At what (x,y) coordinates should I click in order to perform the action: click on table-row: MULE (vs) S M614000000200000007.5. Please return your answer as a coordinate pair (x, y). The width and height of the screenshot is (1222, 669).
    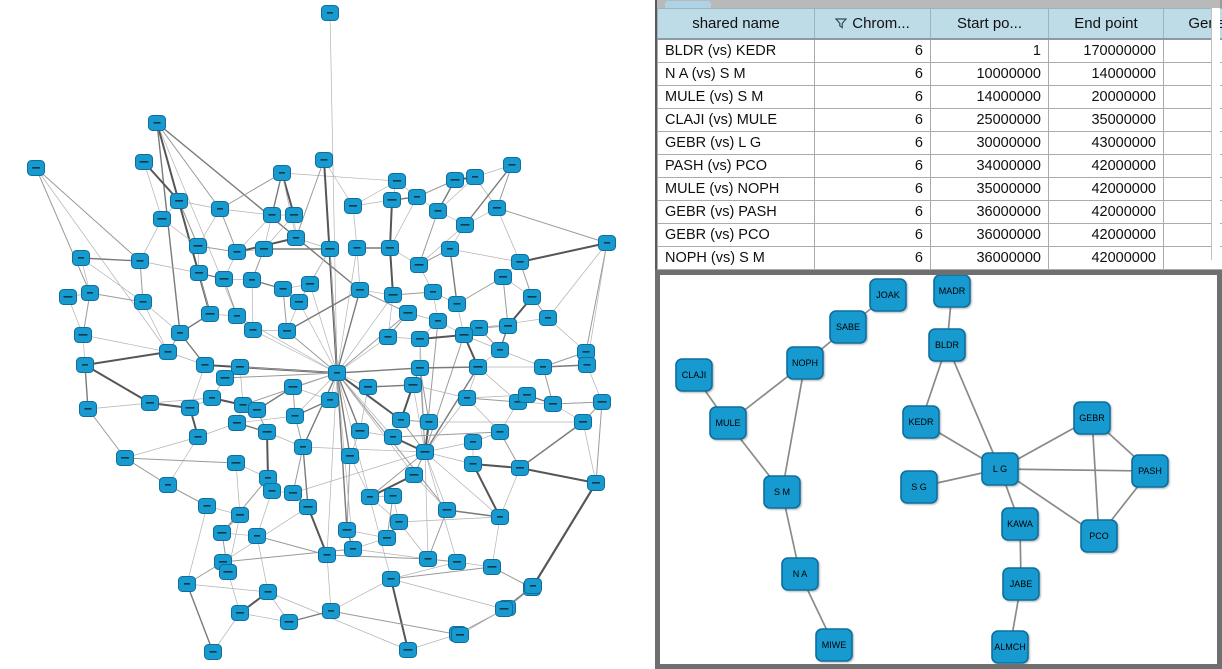
    Looking at the image, I should click on (939, 97).